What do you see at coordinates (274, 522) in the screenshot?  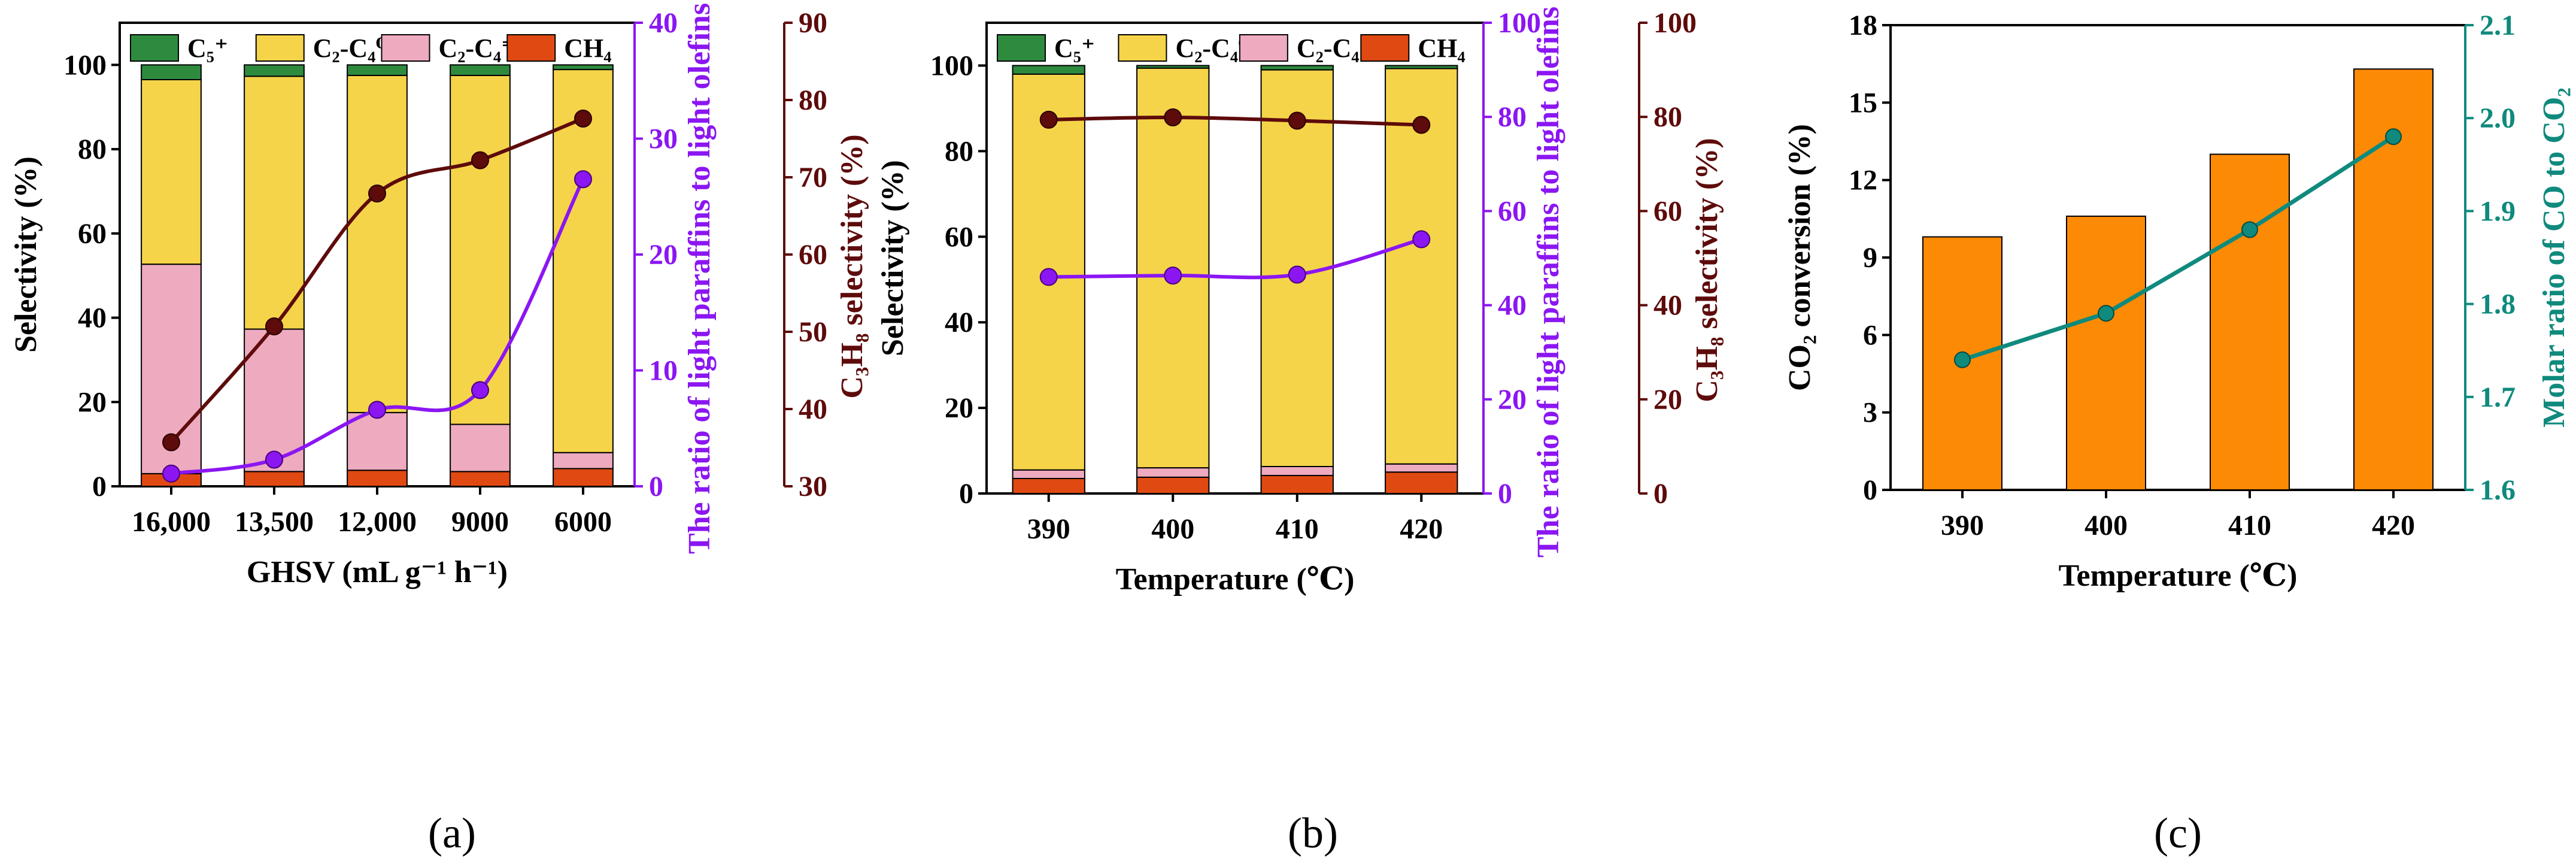 I see `x-tick-label: 13,500` at bounding box center [274, 522].